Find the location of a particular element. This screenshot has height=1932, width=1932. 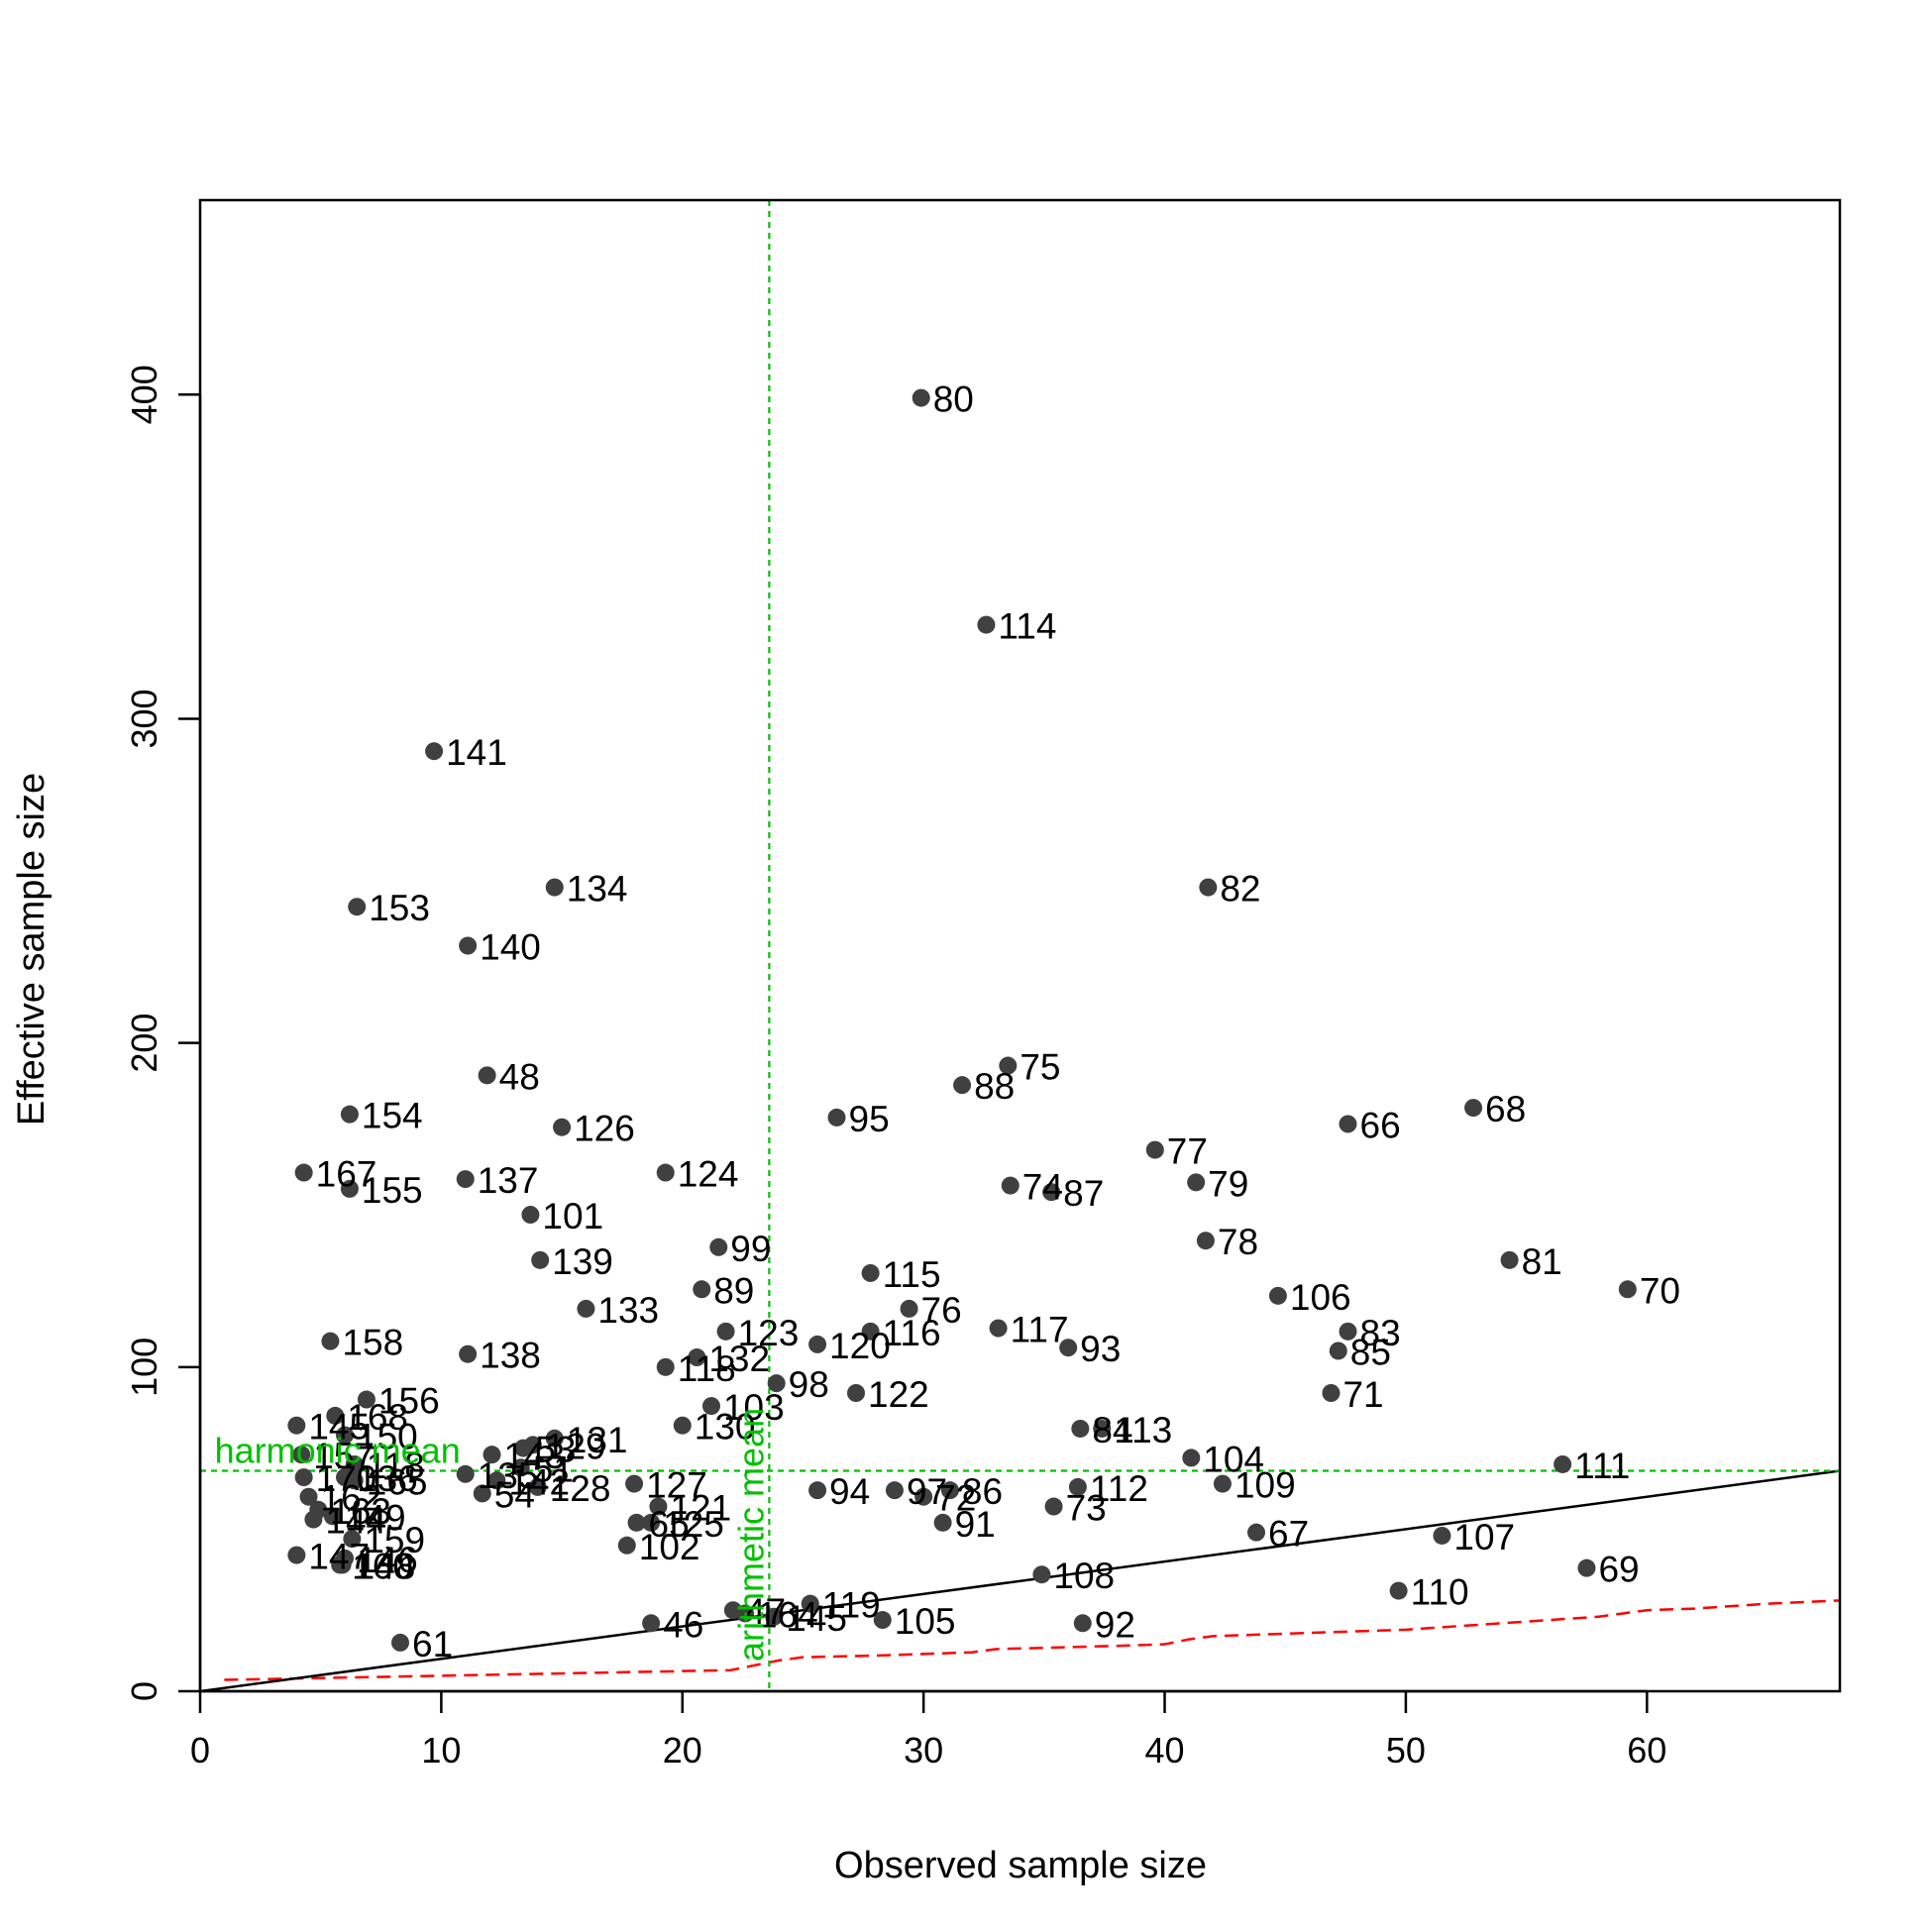

identity-line is located at coordinates (1020, 1580).